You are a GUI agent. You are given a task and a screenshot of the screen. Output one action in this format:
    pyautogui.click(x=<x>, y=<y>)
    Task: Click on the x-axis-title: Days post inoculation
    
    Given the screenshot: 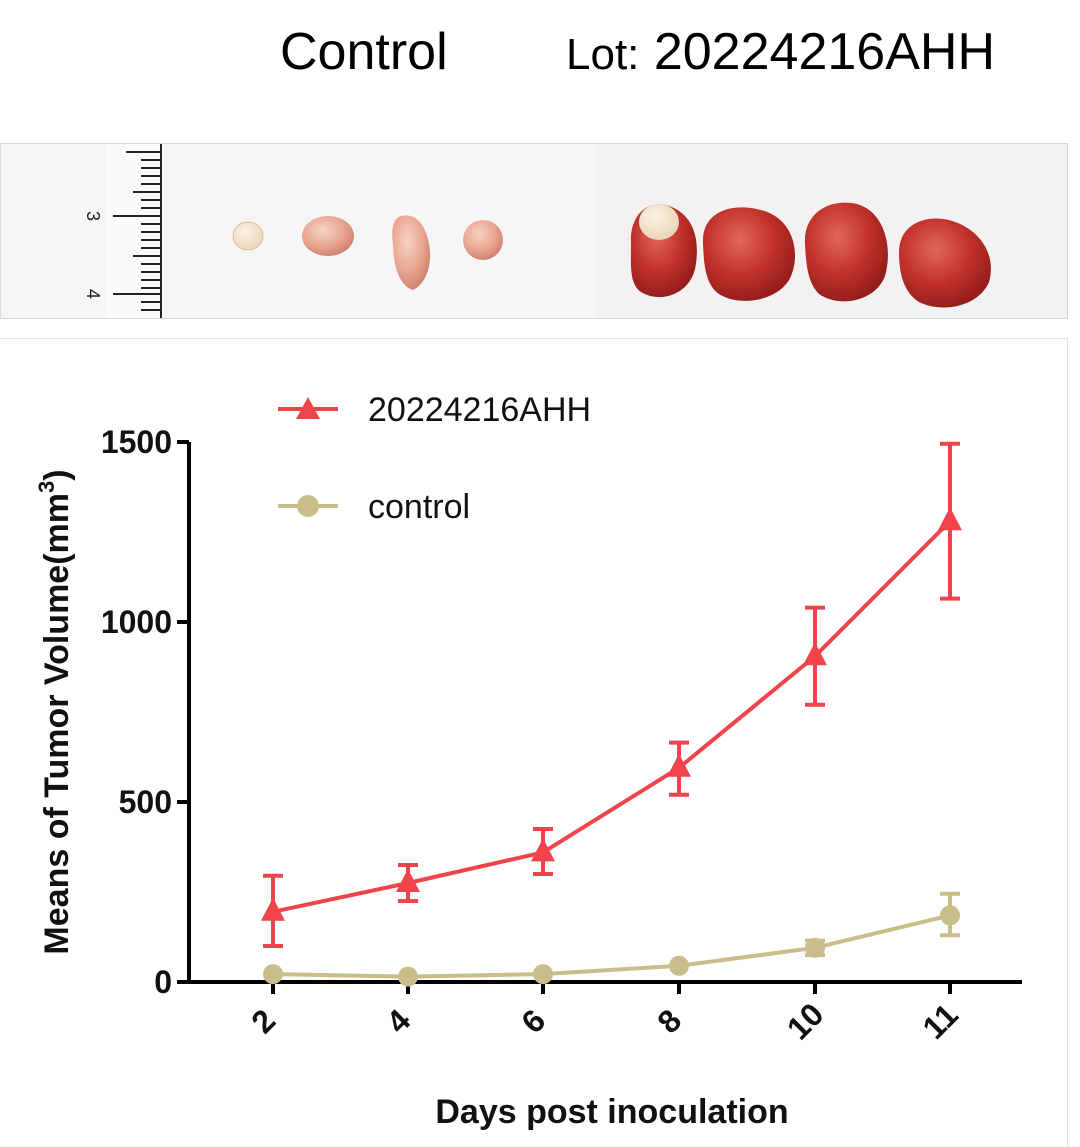 What is the action you would take?
    pyautogui.click(x=611, y=1112)
    